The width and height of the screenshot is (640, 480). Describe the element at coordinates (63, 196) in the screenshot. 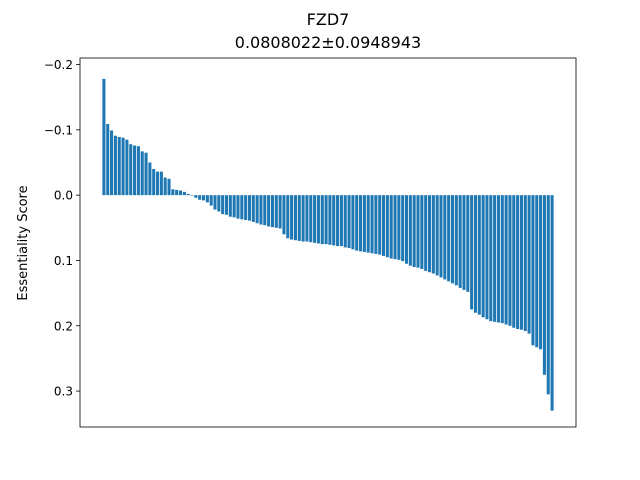

I see `y-tick-label: 0.0` at that location.